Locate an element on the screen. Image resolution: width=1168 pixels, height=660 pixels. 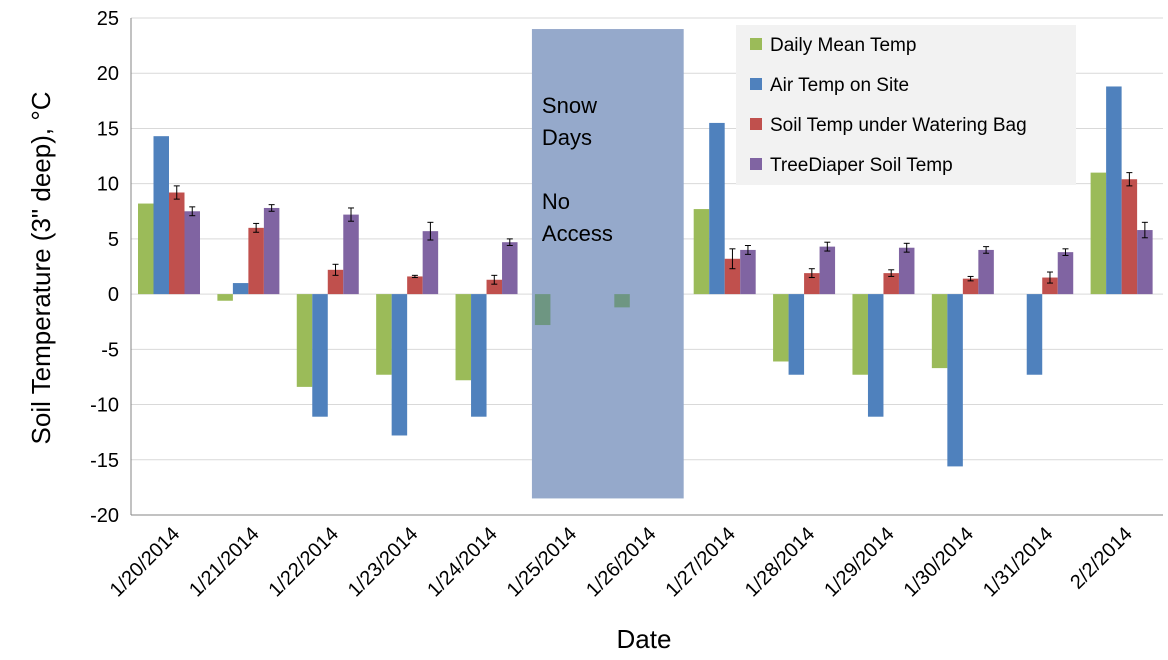
x-tick-label: 1/26/2014 is located at coordinates (621, 562).